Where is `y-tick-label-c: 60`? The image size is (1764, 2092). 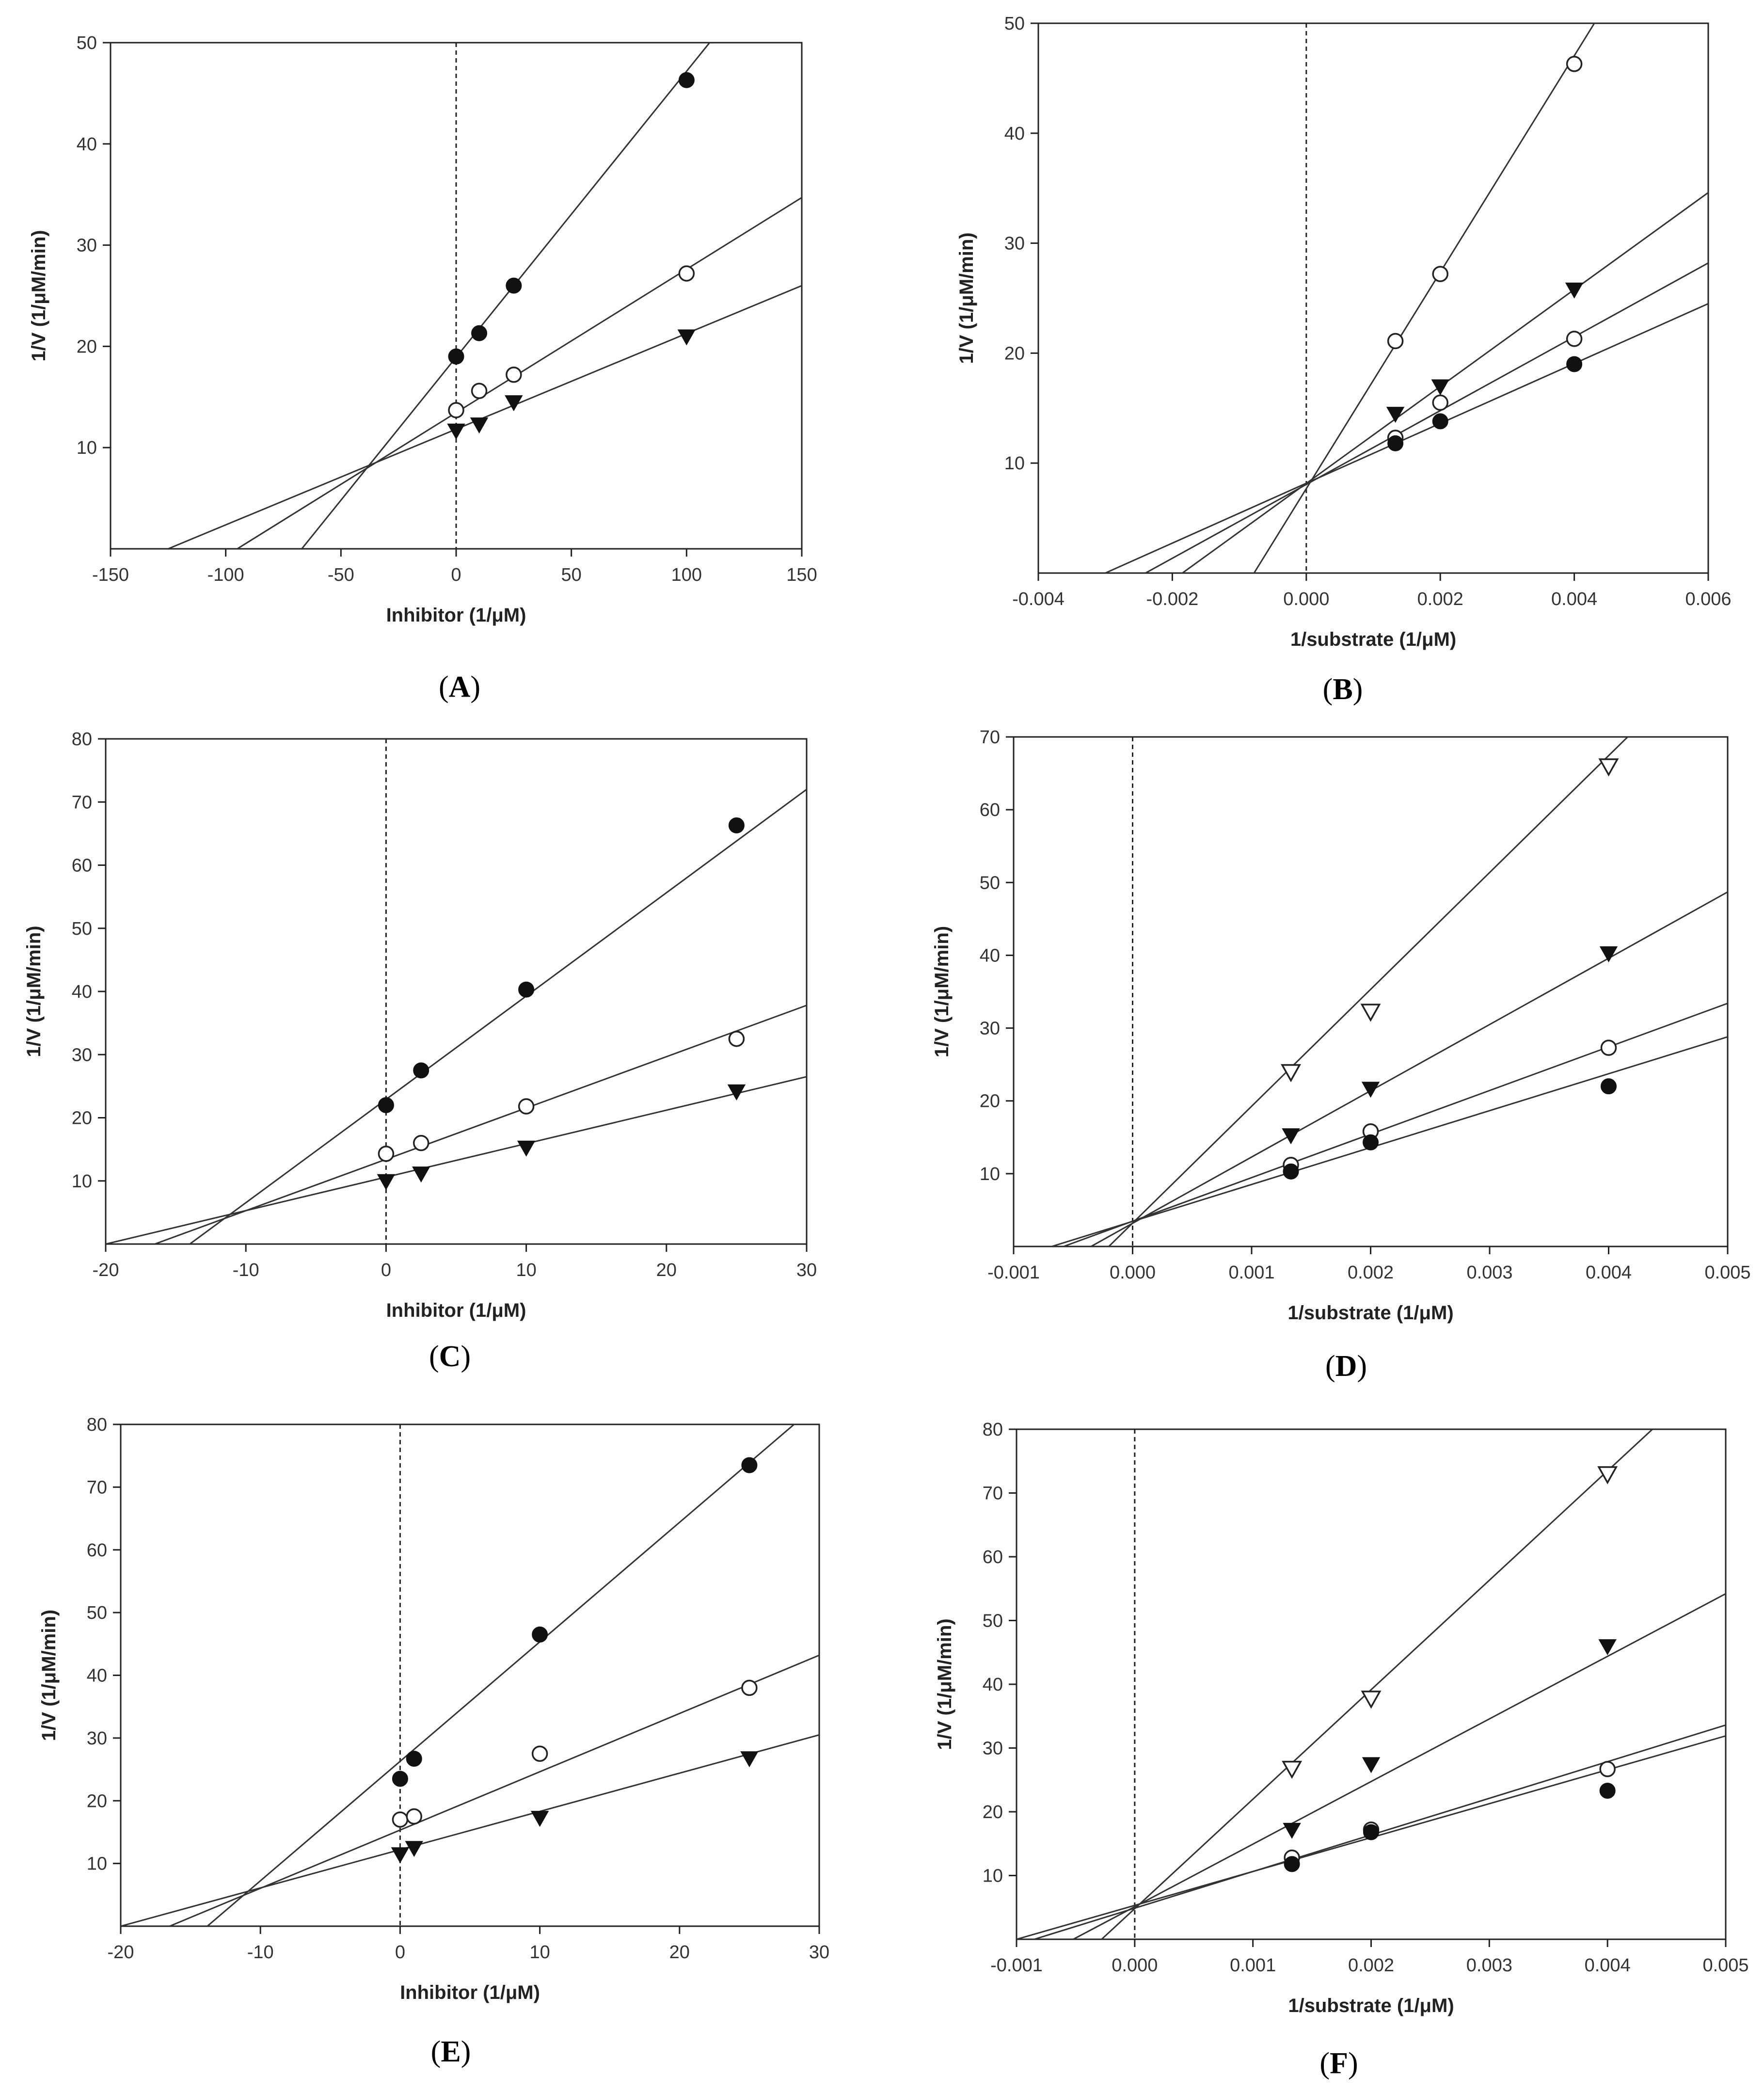
y-tick-label-c: 60 is located at coordinates (82, 866).